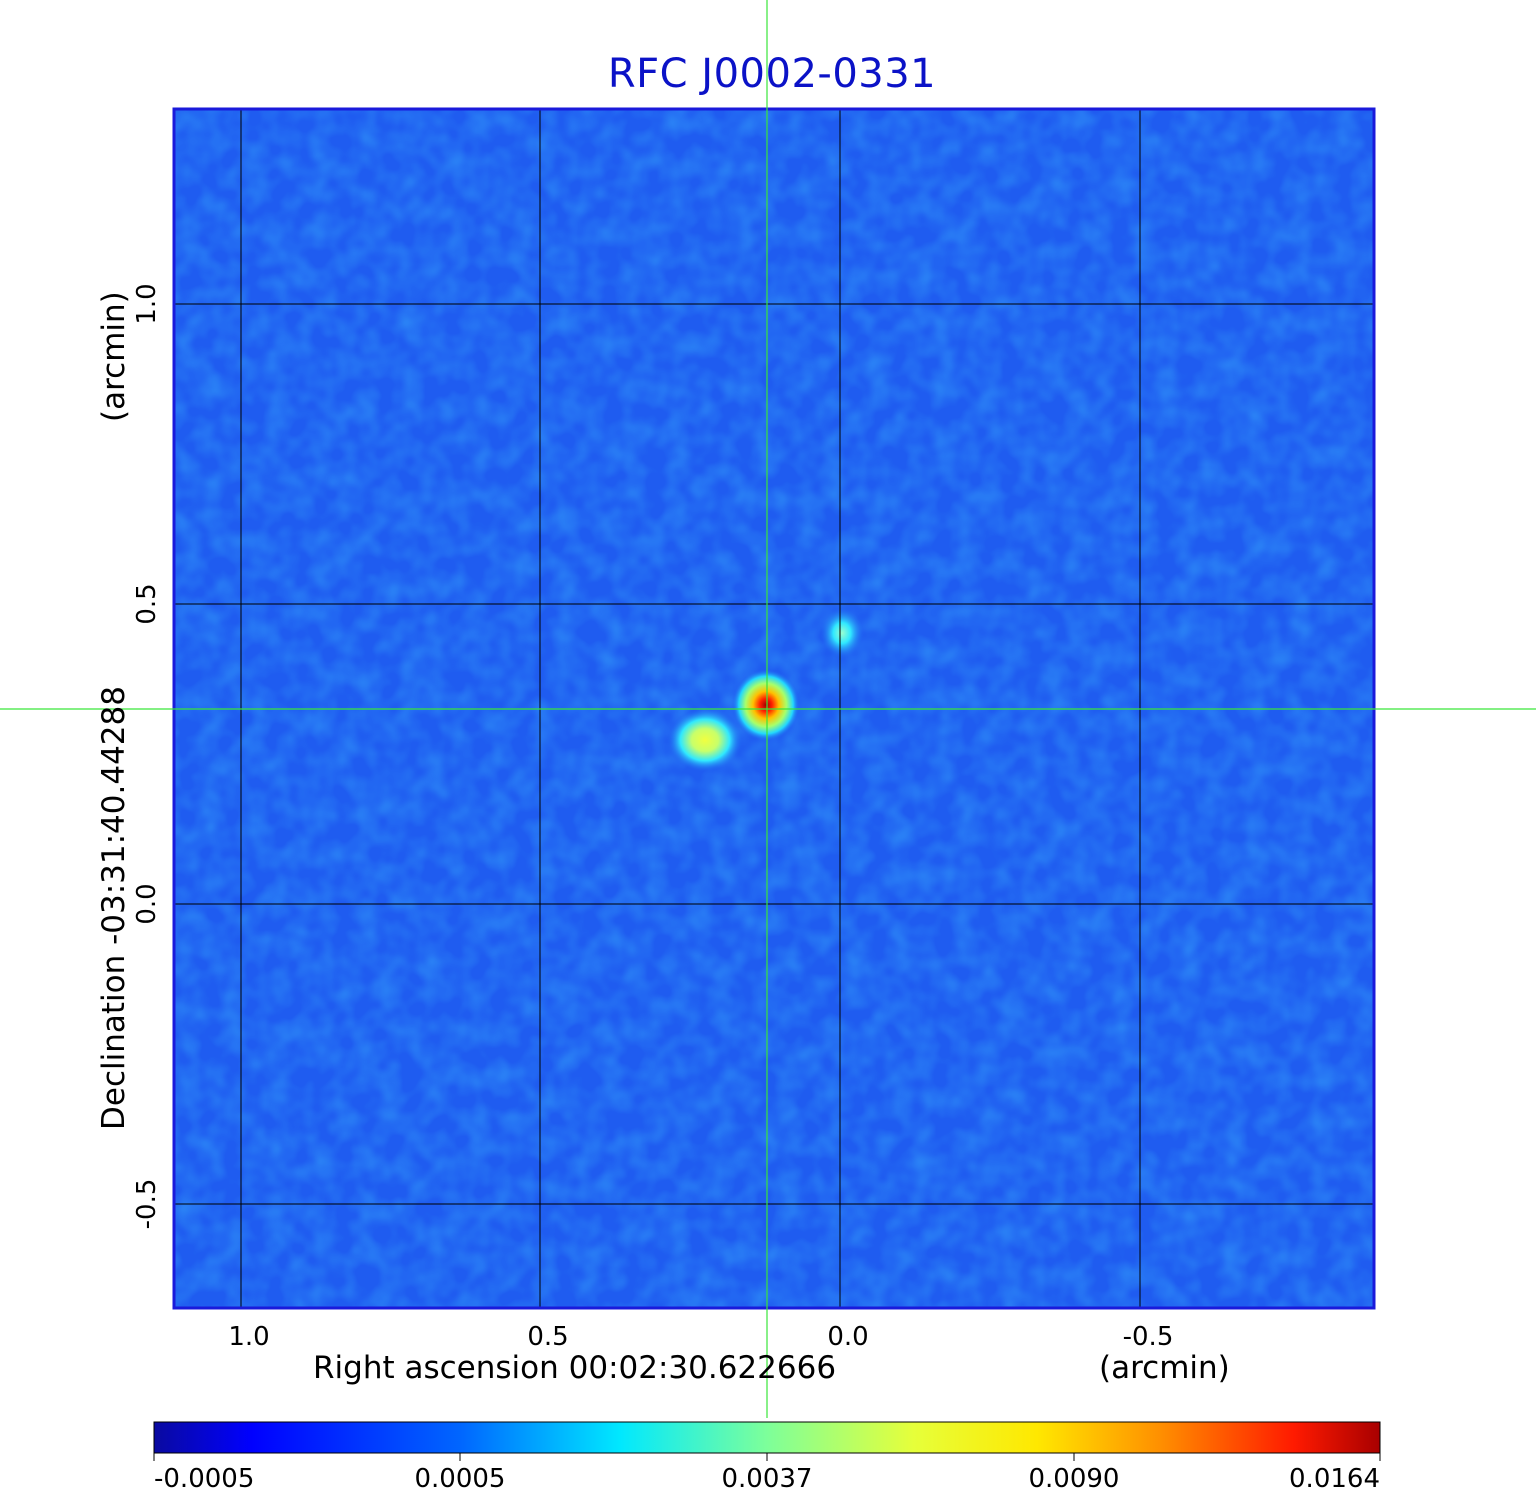 The height and width of the screenshot is (1511, 1536). I want to click on colorbar-tick-label: 0.0005, so click(460, 1479).